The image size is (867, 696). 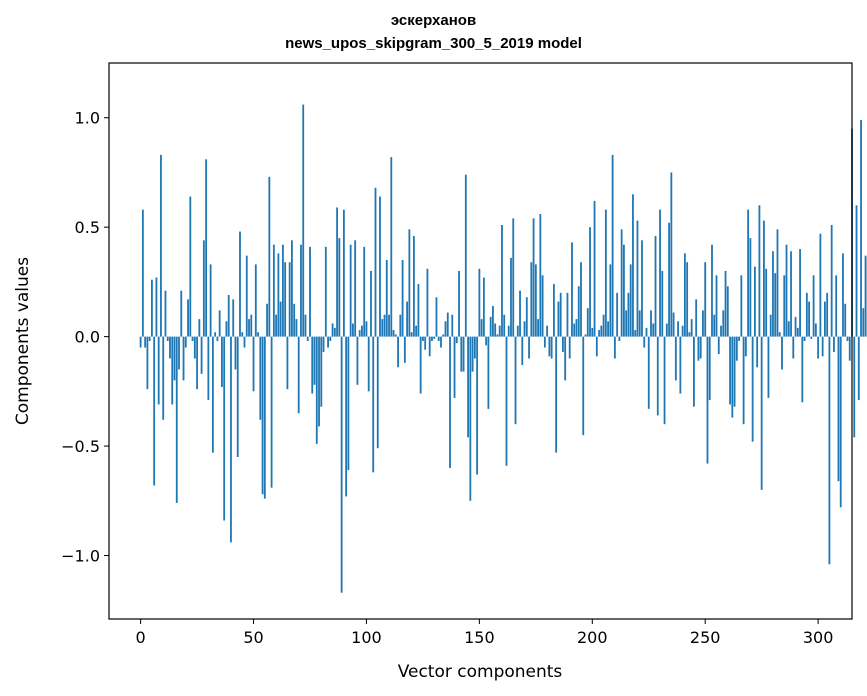 I want to click on x-tick-label-5: 250, so click(x=705, y=637).